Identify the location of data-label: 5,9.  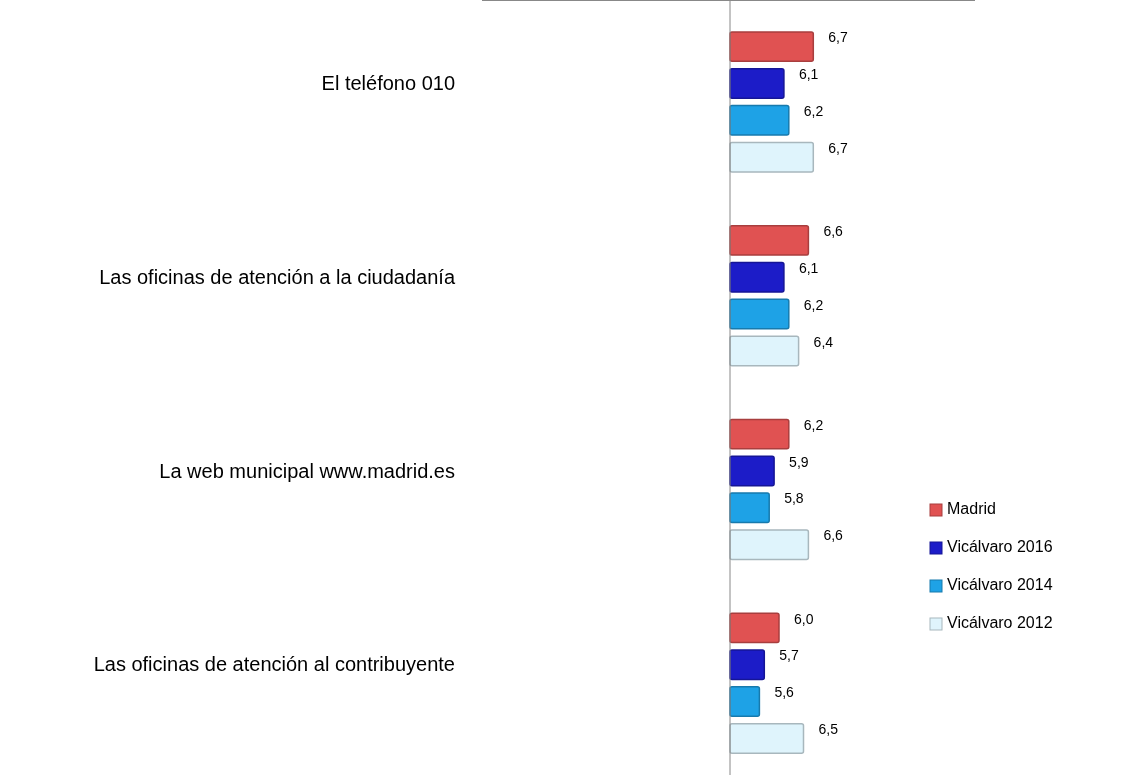
(799, 461).